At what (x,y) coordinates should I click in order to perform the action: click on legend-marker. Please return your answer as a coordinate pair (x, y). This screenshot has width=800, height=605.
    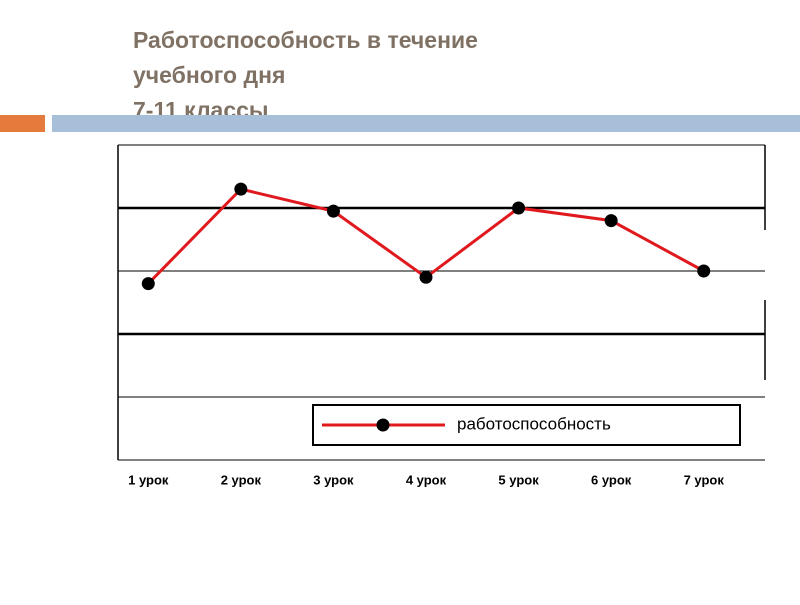
    Looking at the image, I should click on (383, 425).